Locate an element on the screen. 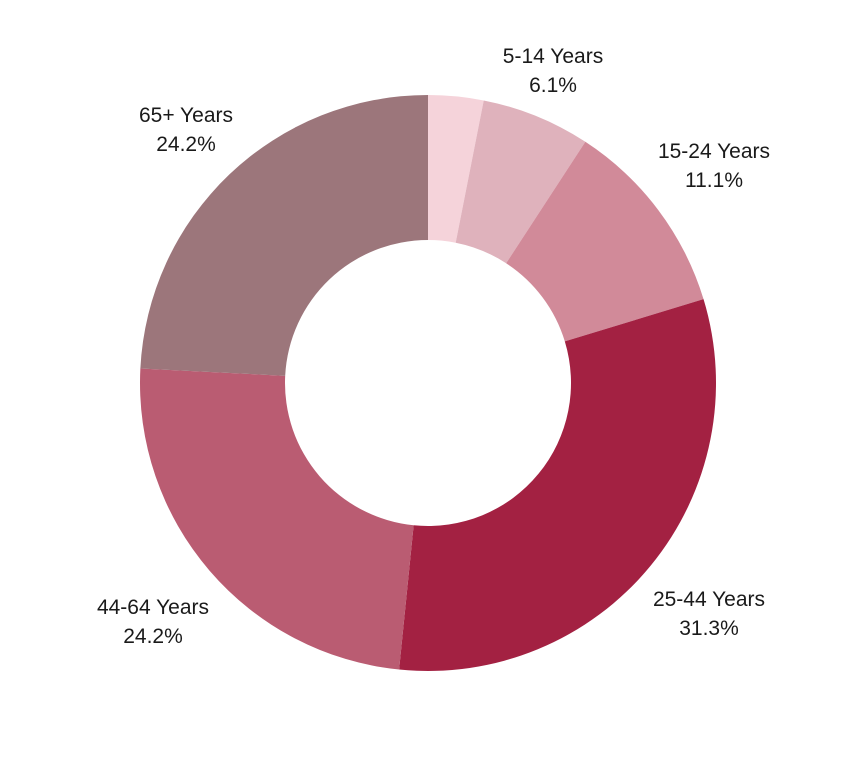  slice-value-label-25-44-years: 31.3% is located at coordinates (709, 628).